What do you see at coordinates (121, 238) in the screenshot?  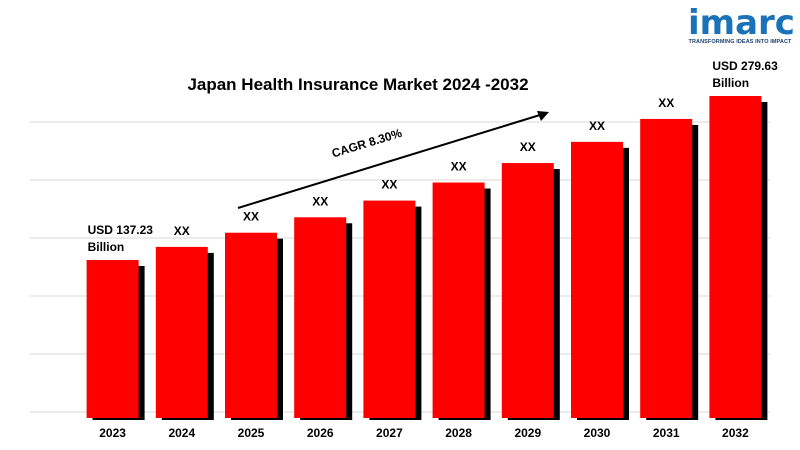 I see `data-label-2023: USD 137.23 Billion` at bounding box center [121, 238].